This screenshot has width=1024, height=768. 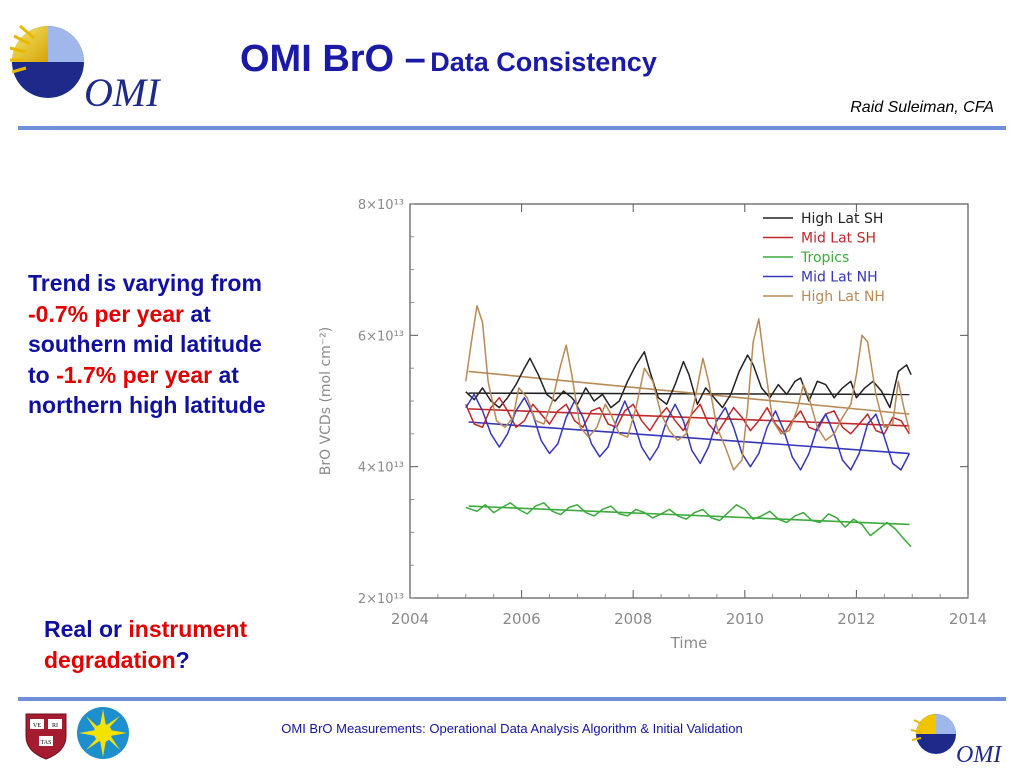 I want to click on question-statement: Real or instrument degradation?, so click(x=189, y=644).